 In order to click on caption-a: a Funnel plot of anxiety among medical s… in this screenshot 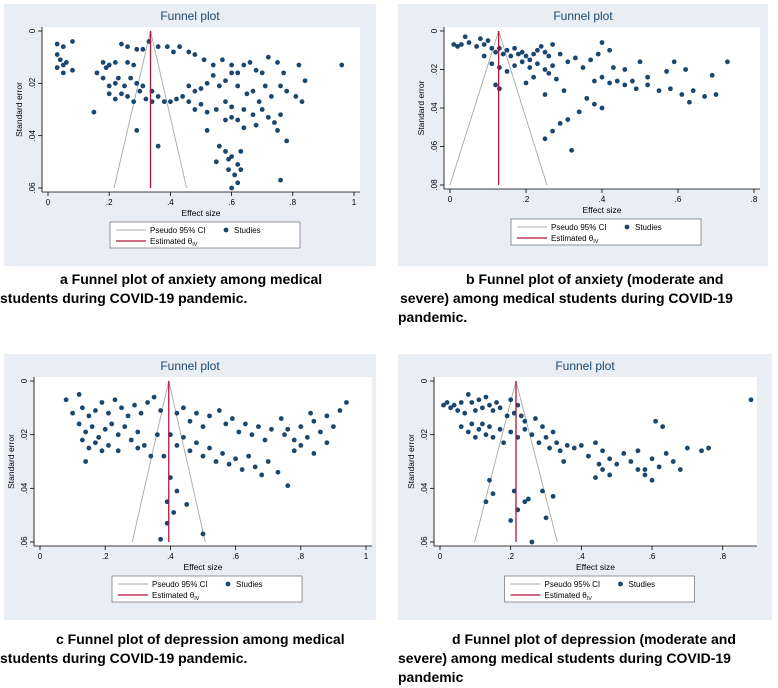, I will do `click(190, 289)`.